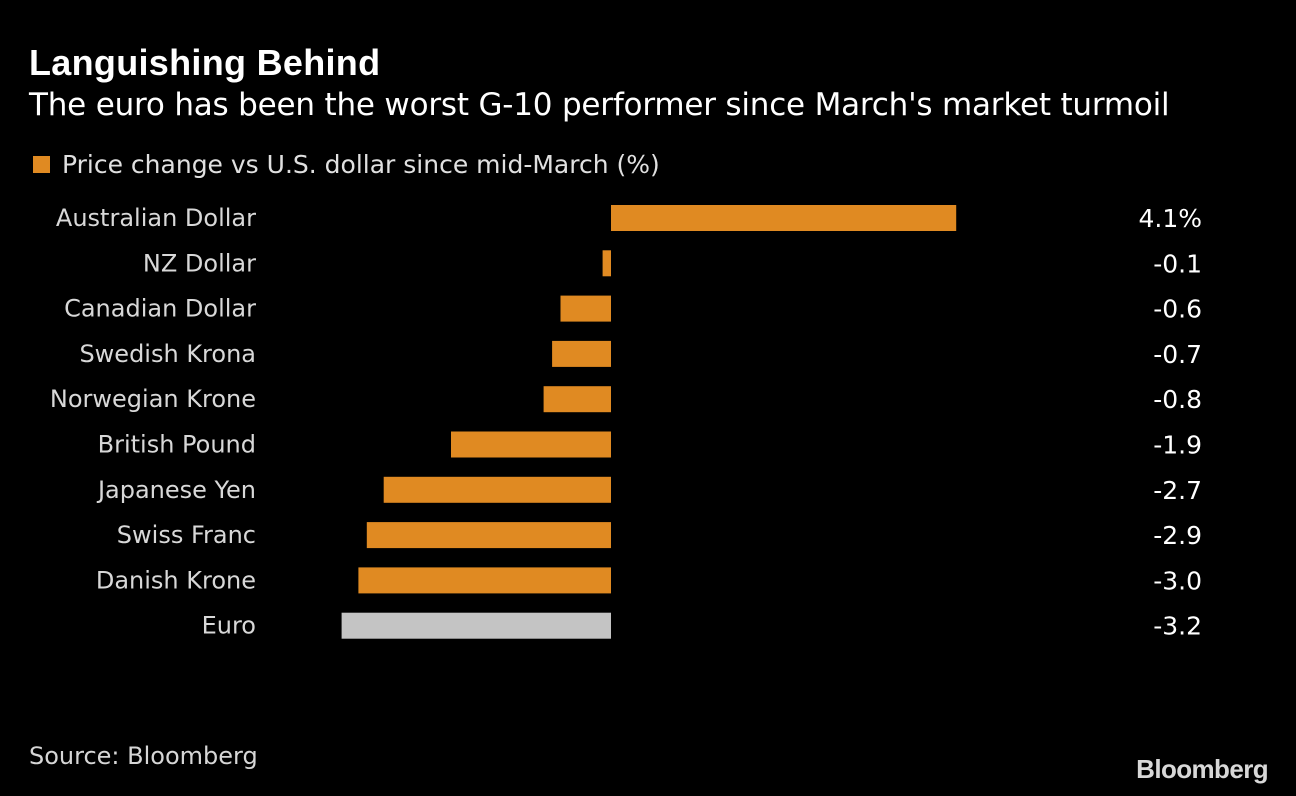  What do you see at coordinates (1170, 218) in the screenshot?
I see `value-label: 4.1%` at bounding box center [1170, 218].